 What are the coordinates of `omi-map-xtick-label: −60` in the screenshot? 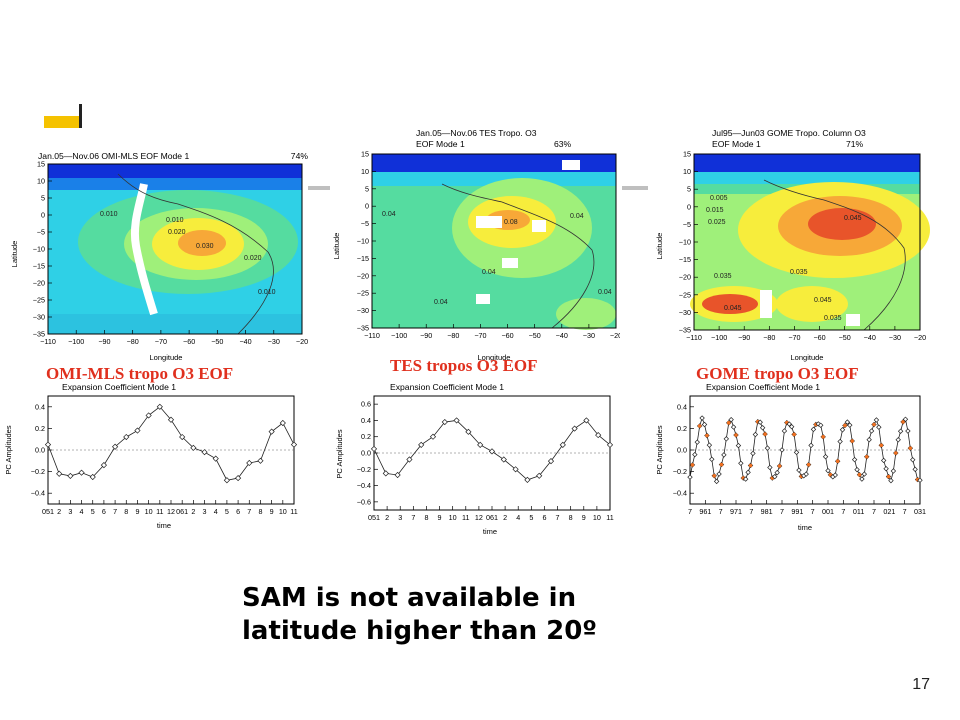 It's located at (189, 341).